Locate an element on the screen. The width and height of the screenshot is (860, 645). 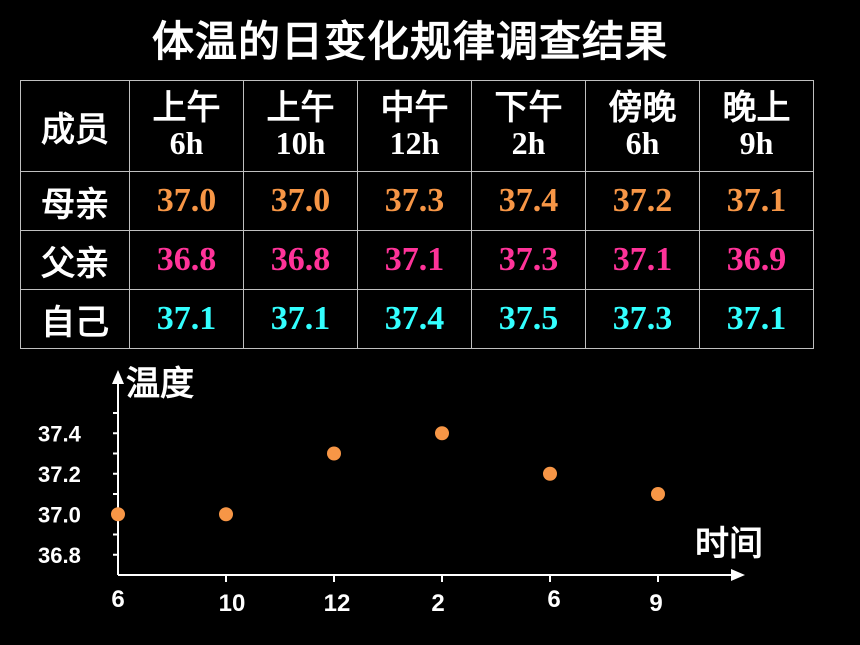
x-tick-label: 12 is located at coordinates (337, 603).